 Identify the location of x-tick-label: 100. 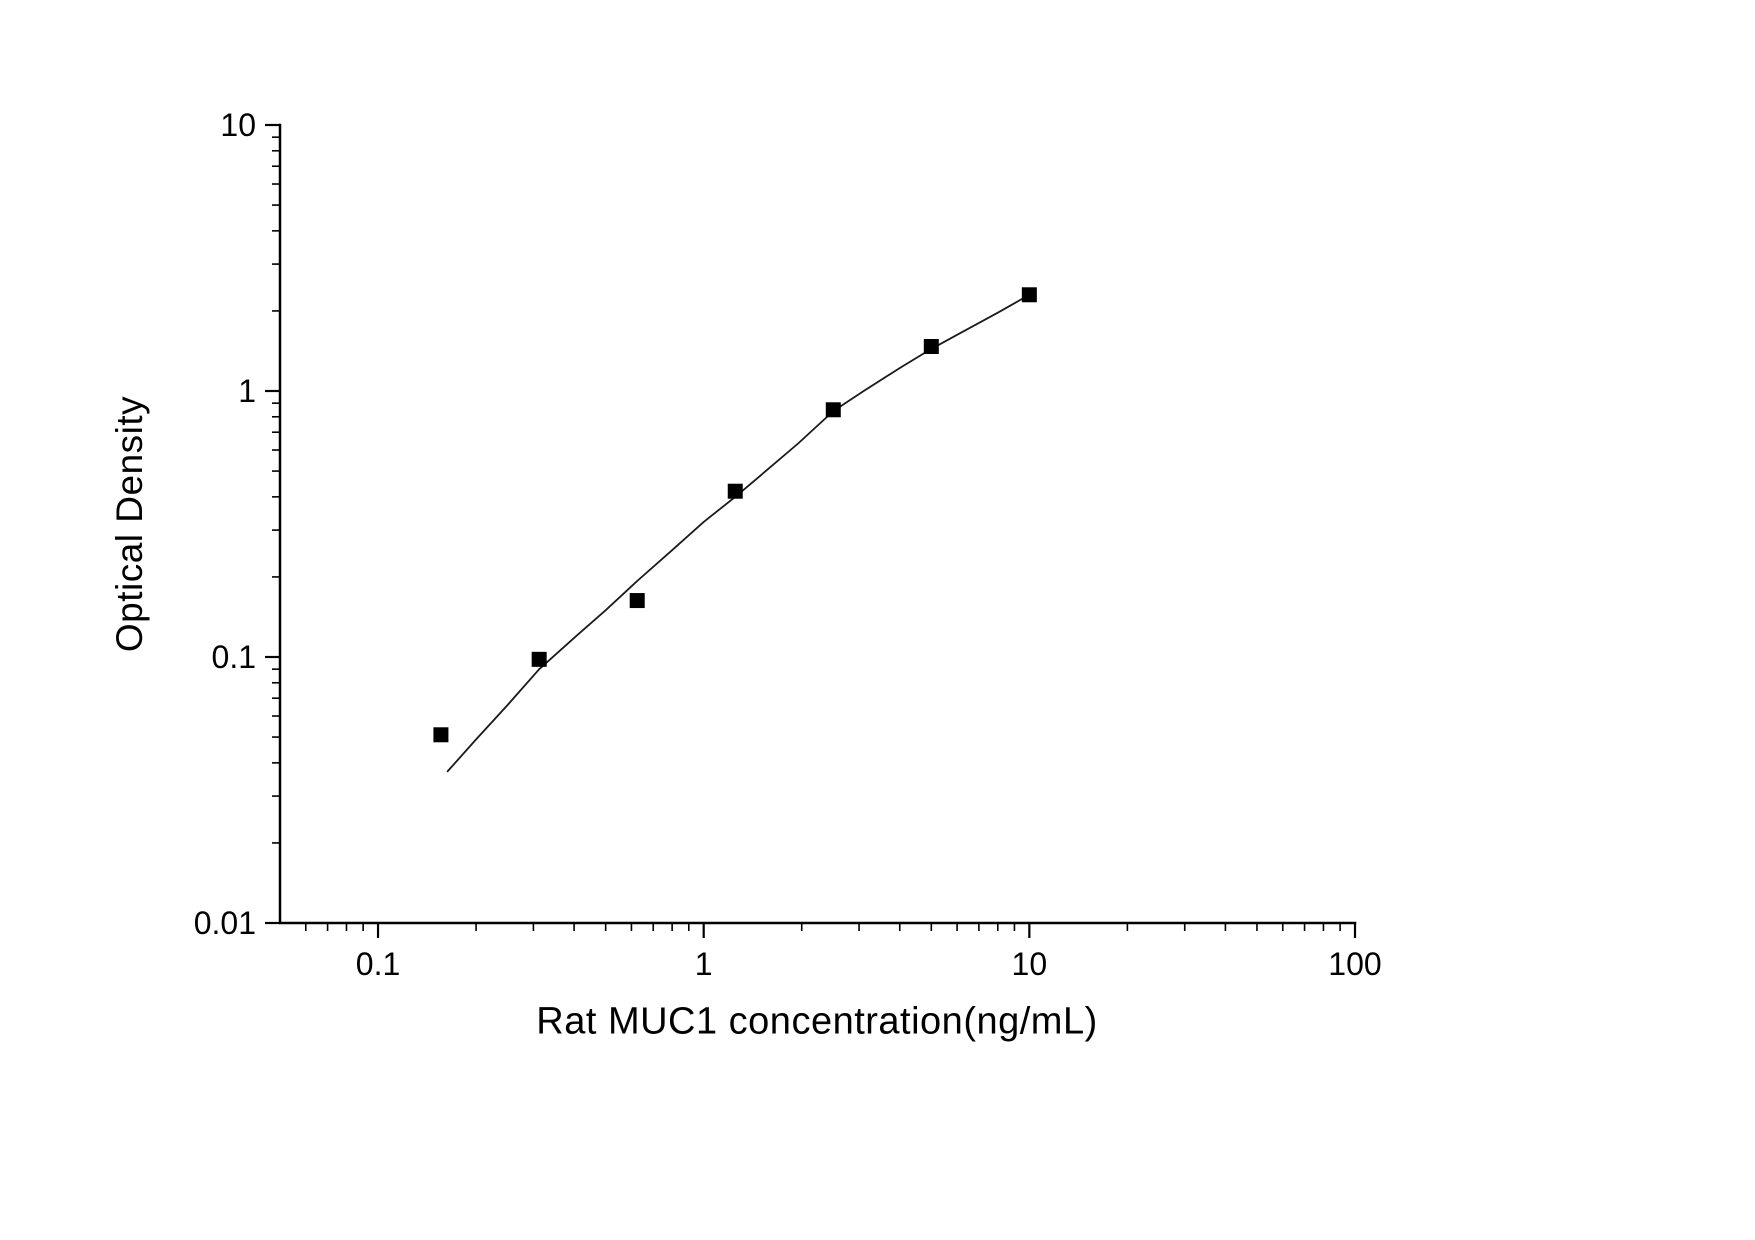
(1354, 964).